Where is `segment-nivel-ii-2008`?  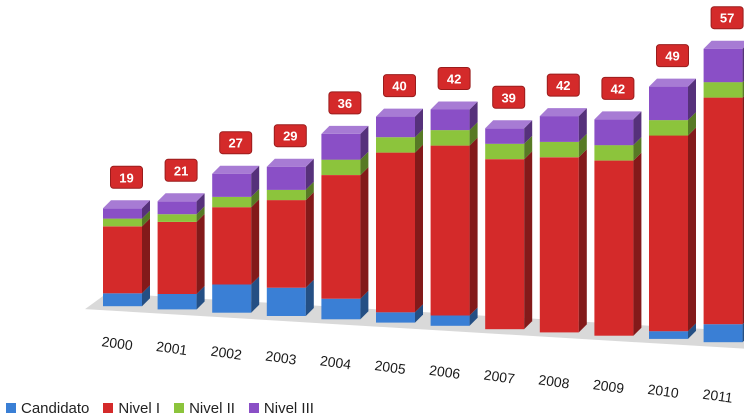
segment-nivel-ii-2008 is located at coordinates (563, 145).